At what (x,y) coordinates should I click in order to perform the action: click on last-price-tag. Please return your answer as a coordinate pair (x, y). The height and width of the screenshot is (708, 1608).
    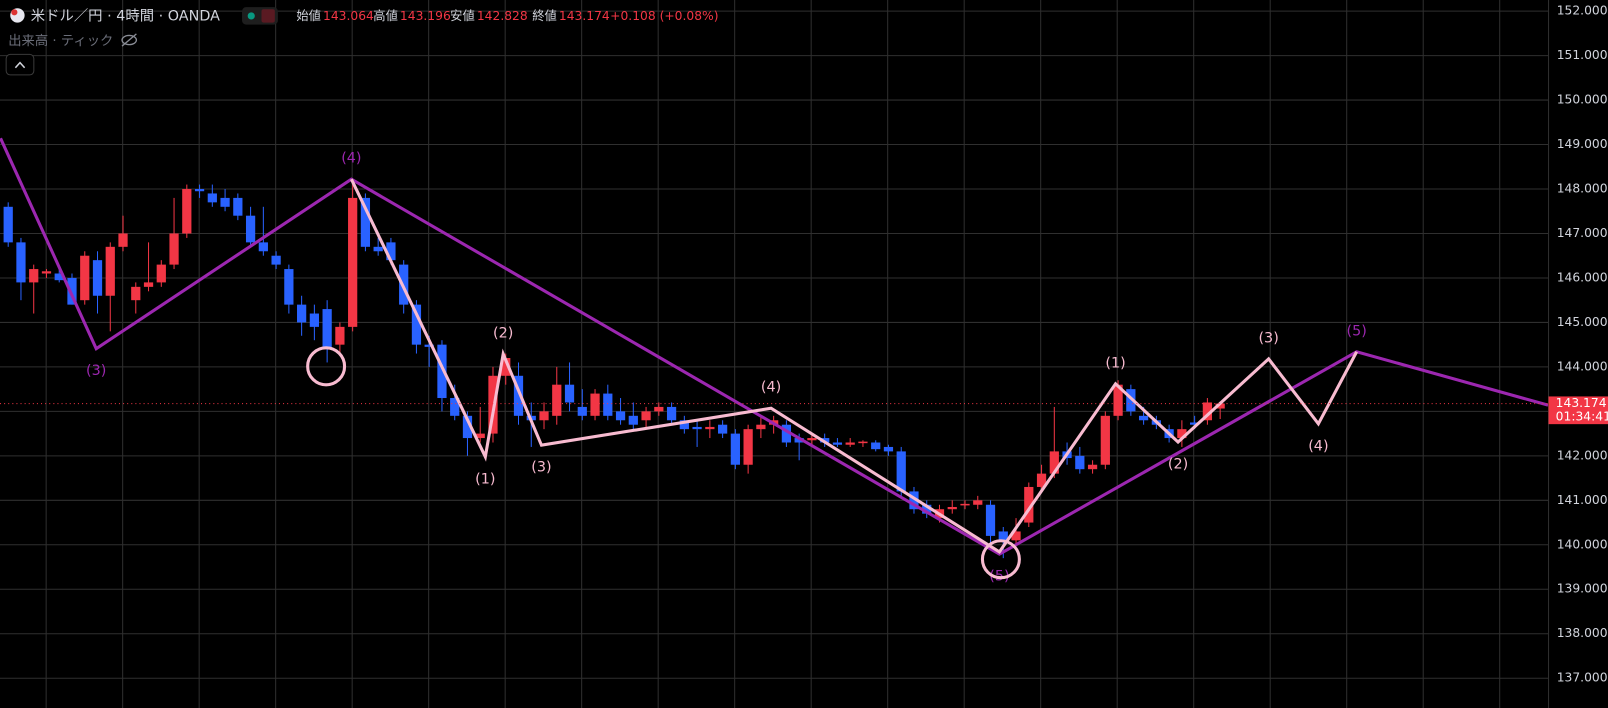
    Looking at the image, I should click on (1578, 410).